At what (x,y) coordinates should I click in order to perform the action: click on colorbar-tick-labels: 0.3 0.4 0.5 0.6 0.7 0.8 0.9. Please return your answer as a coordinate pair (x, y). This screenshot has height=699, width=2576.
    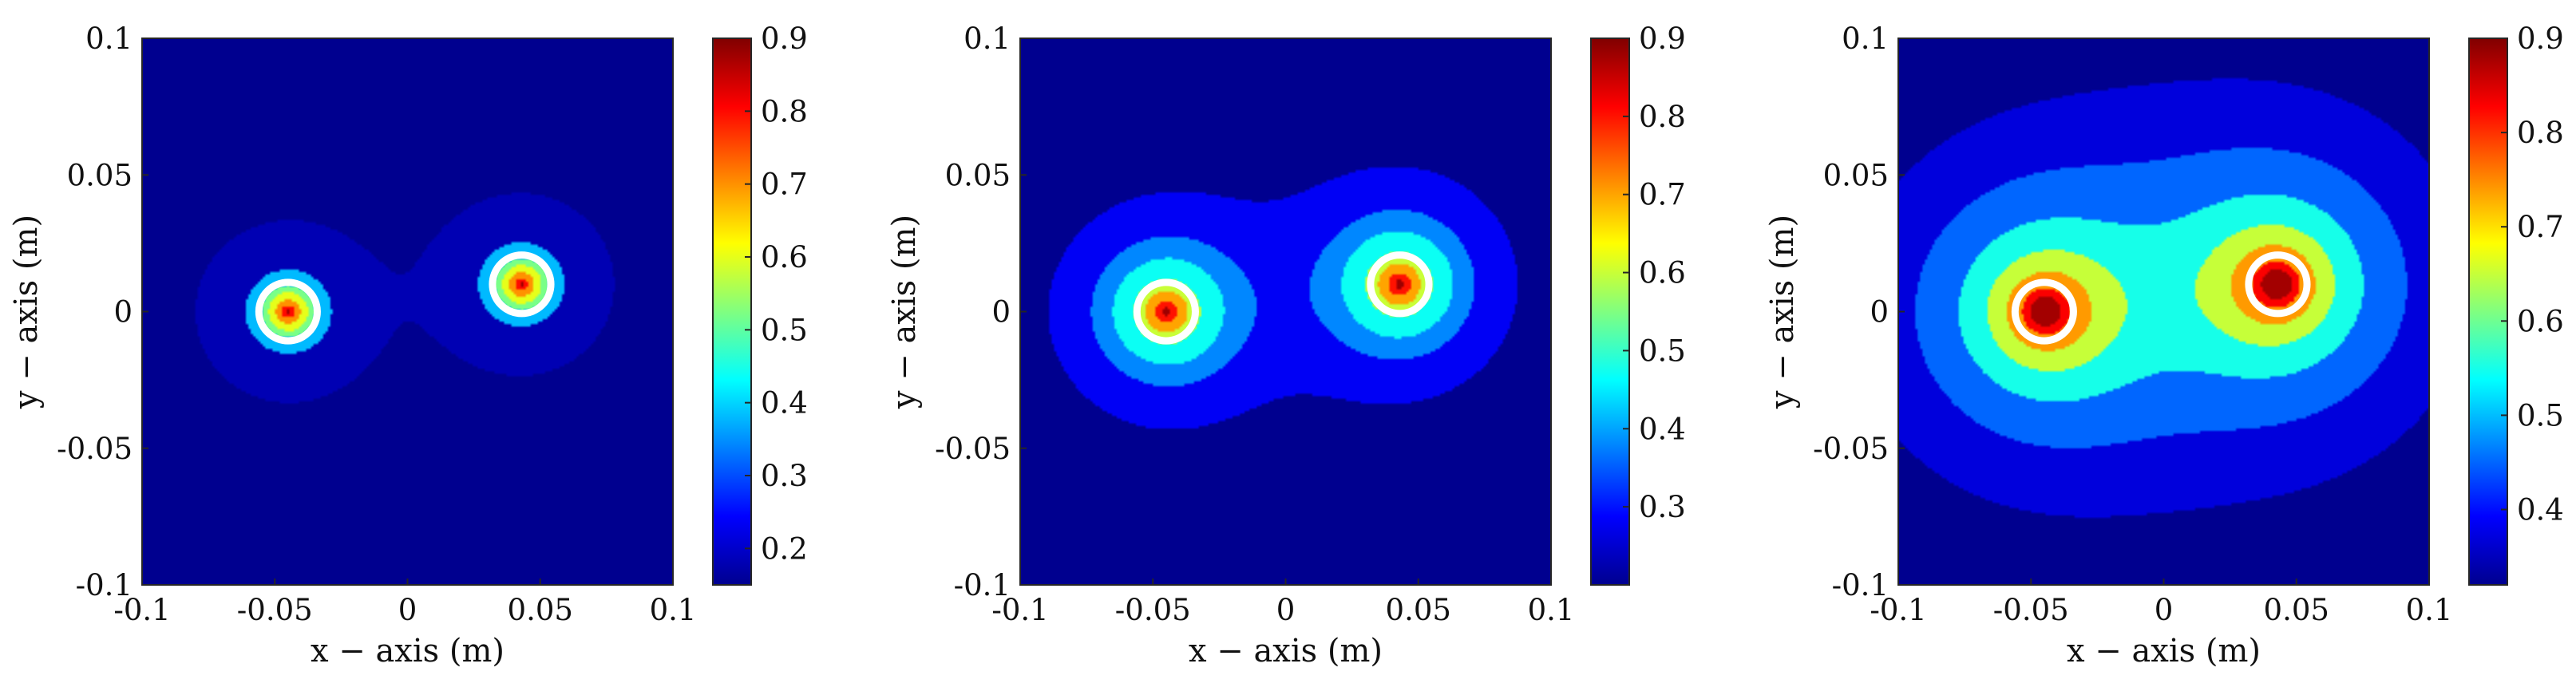
    Looking at the image, I should click on (1654, 273).